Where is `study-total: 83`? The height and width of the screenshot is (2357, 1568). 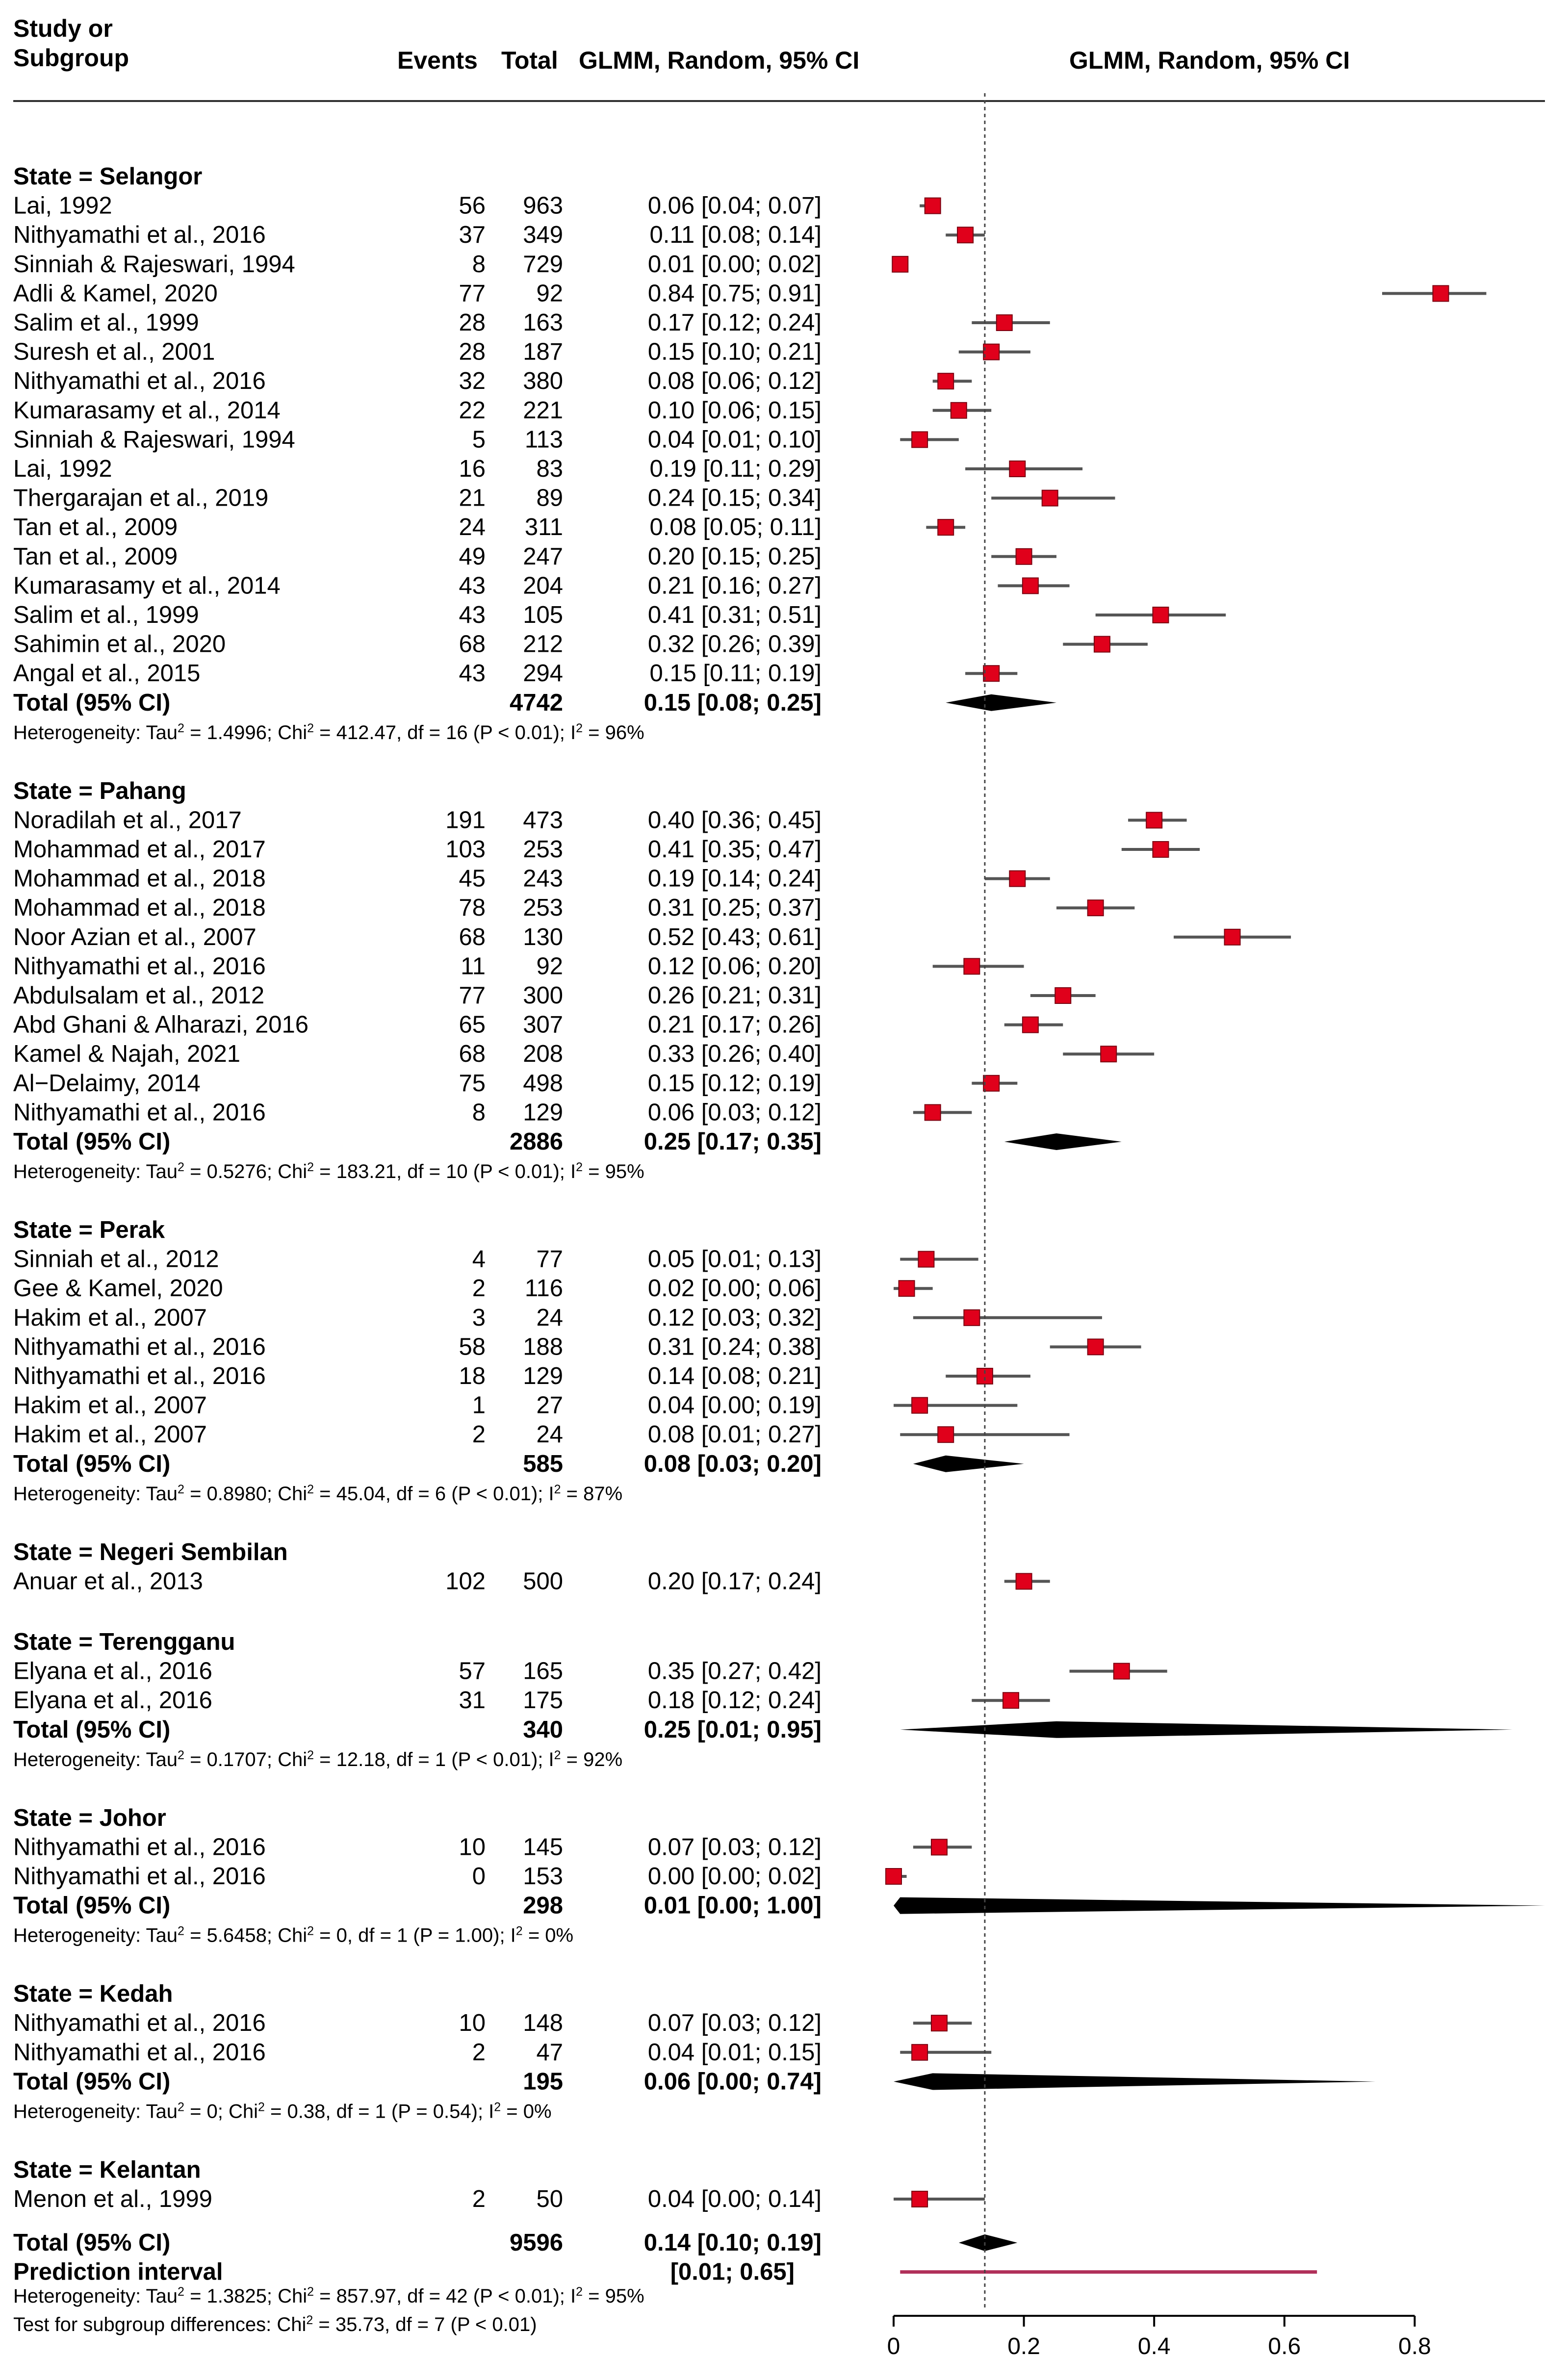
study-total: 83 is located at coordinates (549, 469).